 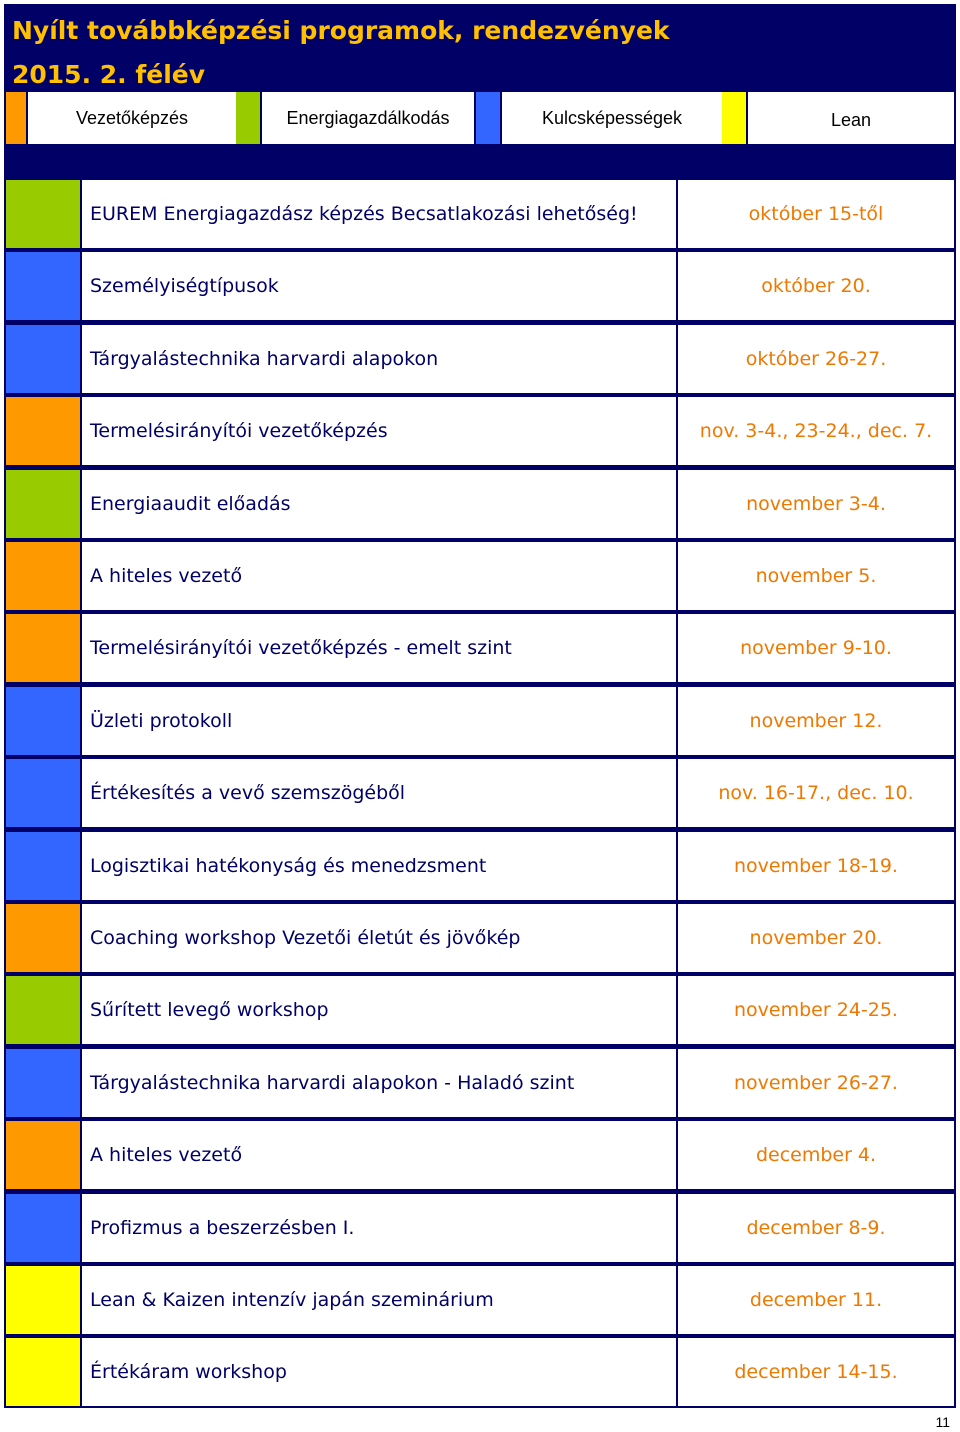 I want to click on legend-label-lean: Lean, so click(x=851, y=118).